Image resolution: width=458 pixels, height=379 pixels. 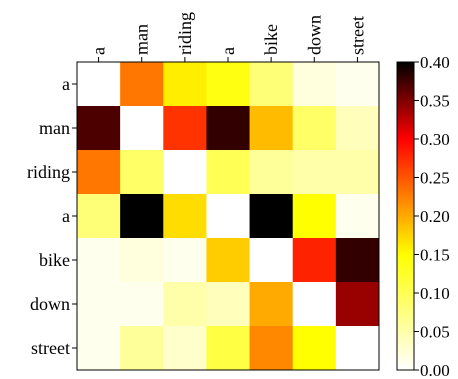 I want to click on colorbar: 0.00 0.05 0.10 0.15 0.20 0.25 0.30 0.35 0.40, so click(x=423, y=216).